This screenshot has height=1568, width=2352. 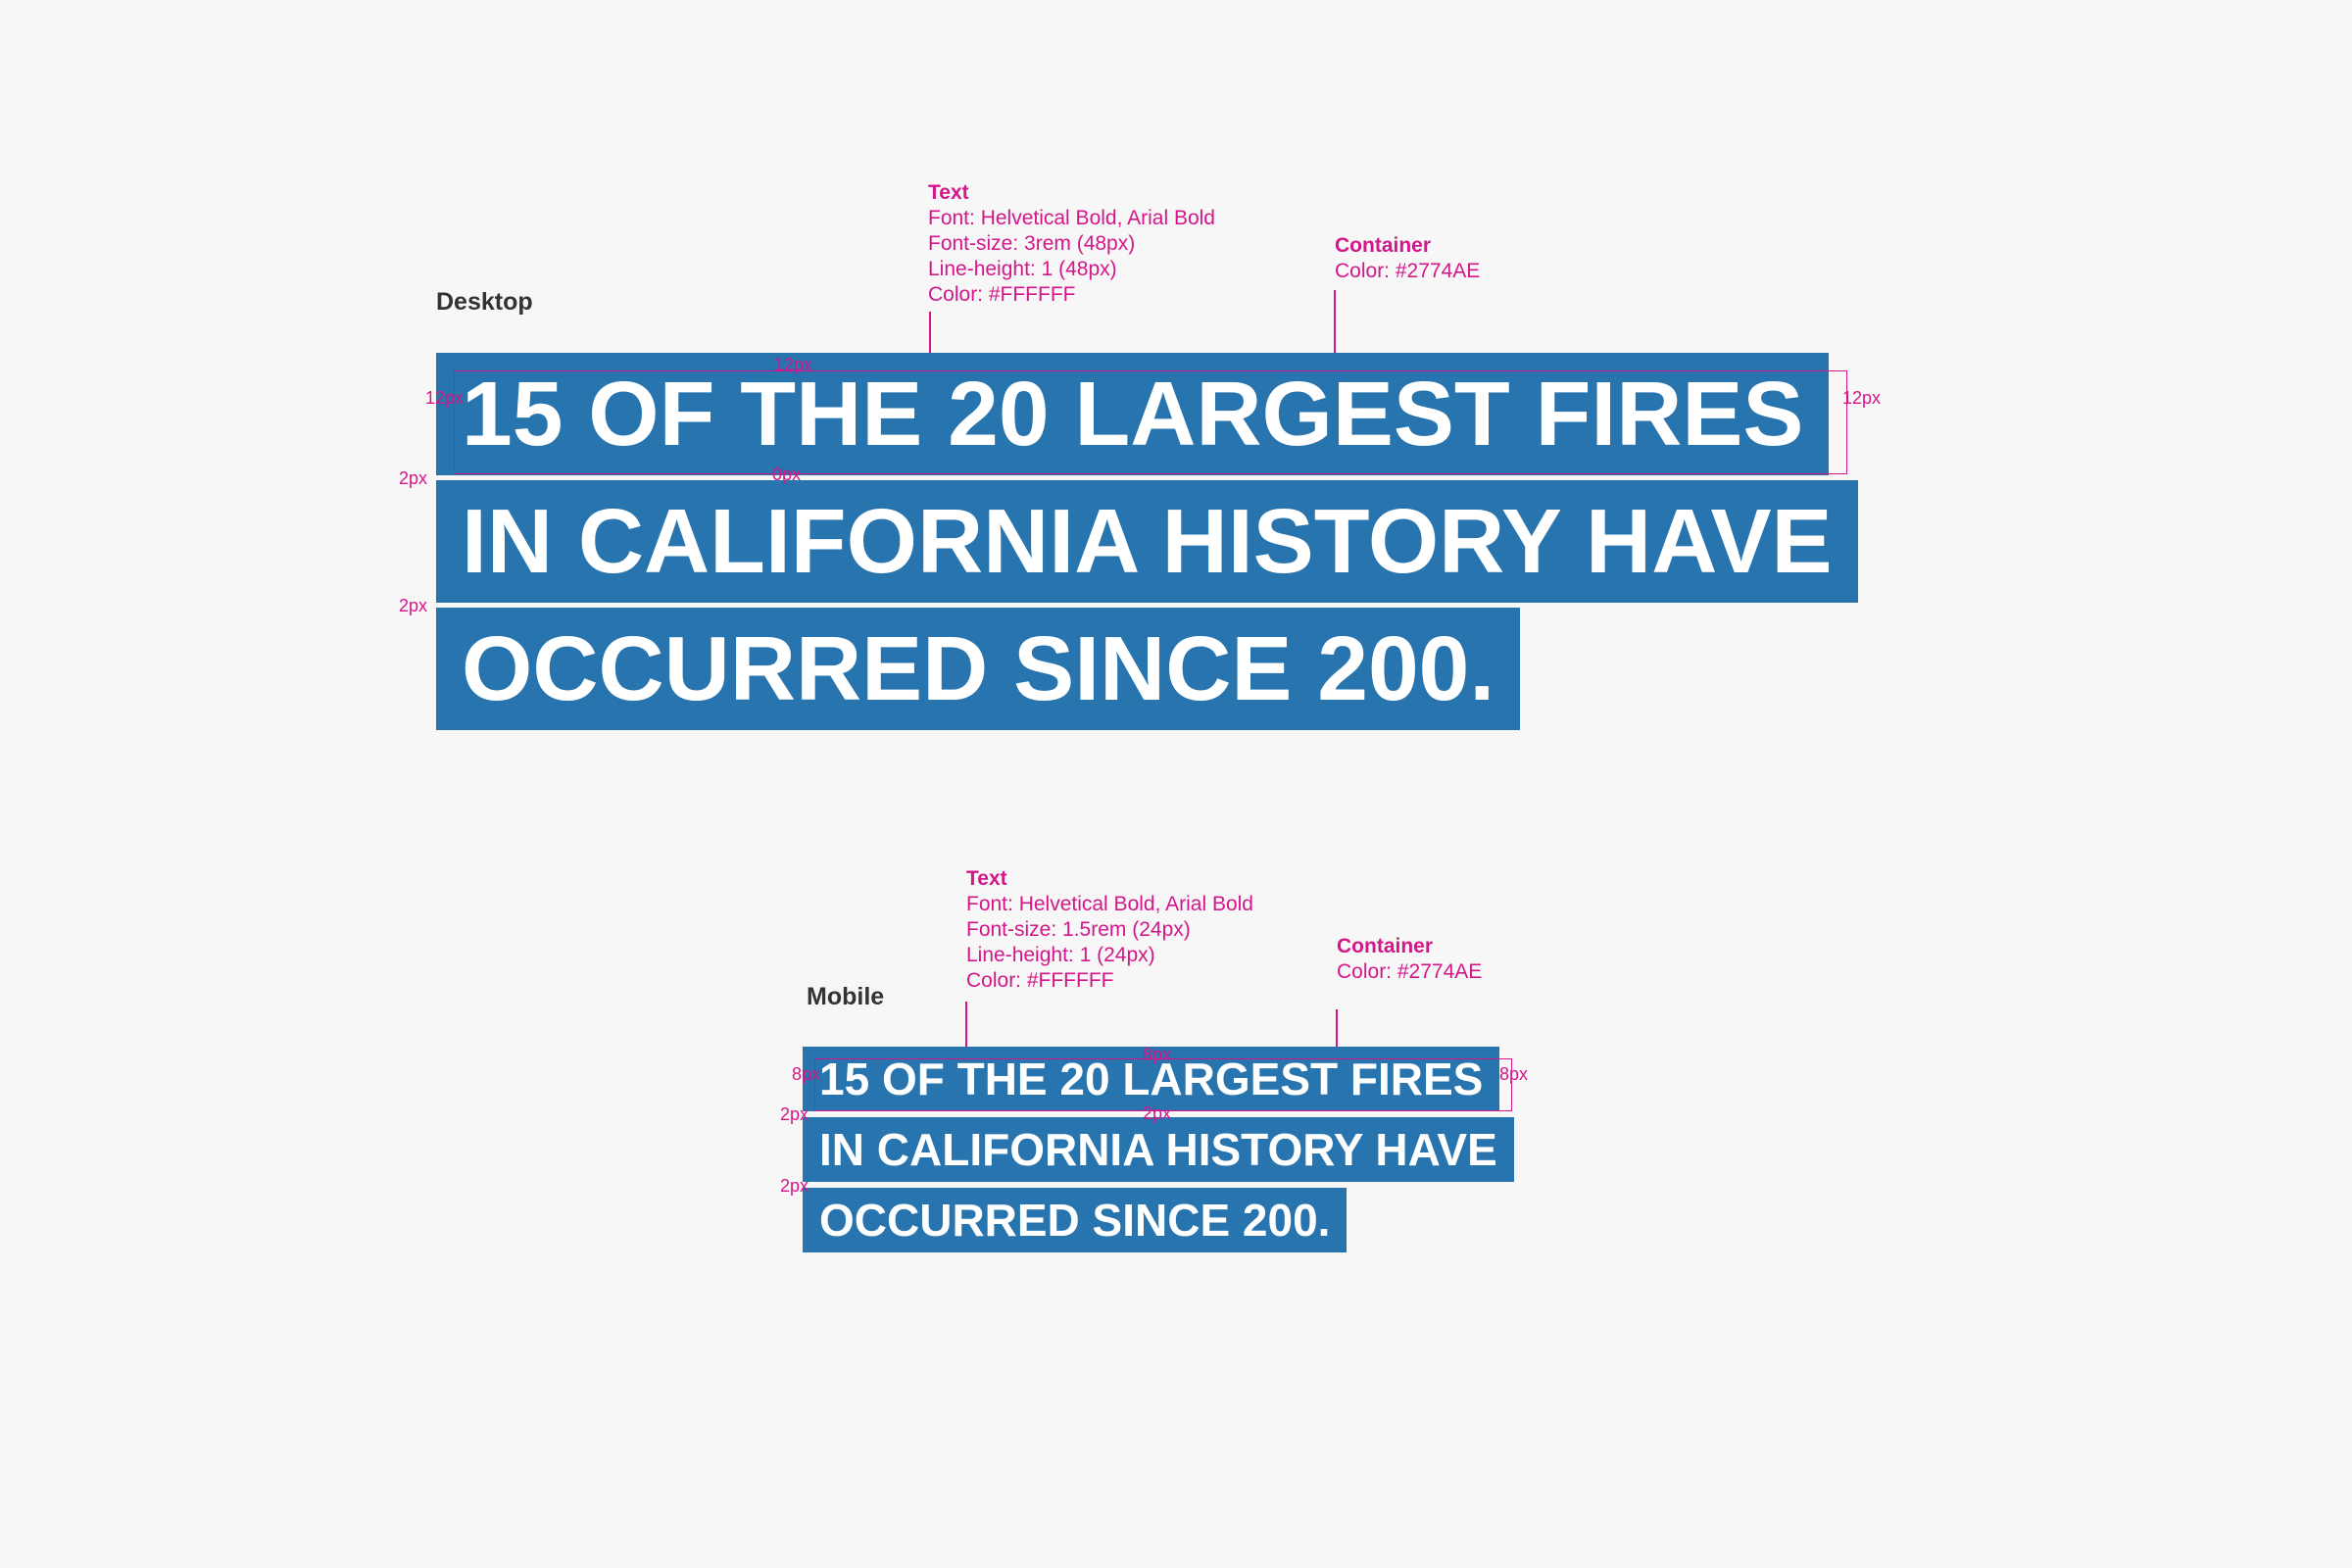 What do you see at coordinates (1032, 243) in the screenshot?
I see `spec-line: Font-size: 3rem (48px)` at bounding box center [1032, 243].